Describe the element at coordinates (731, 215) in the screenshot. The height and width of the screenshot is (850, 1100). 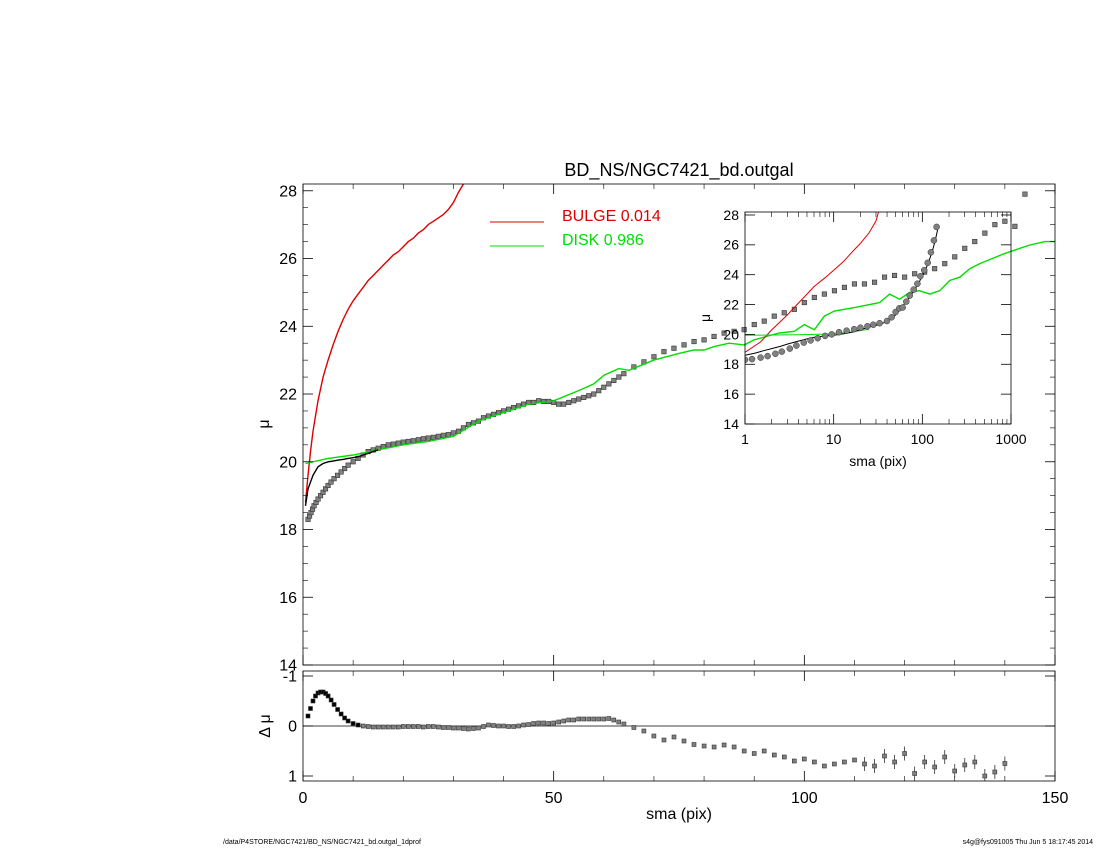
I see `inset-ytick-label: 28` at that location.